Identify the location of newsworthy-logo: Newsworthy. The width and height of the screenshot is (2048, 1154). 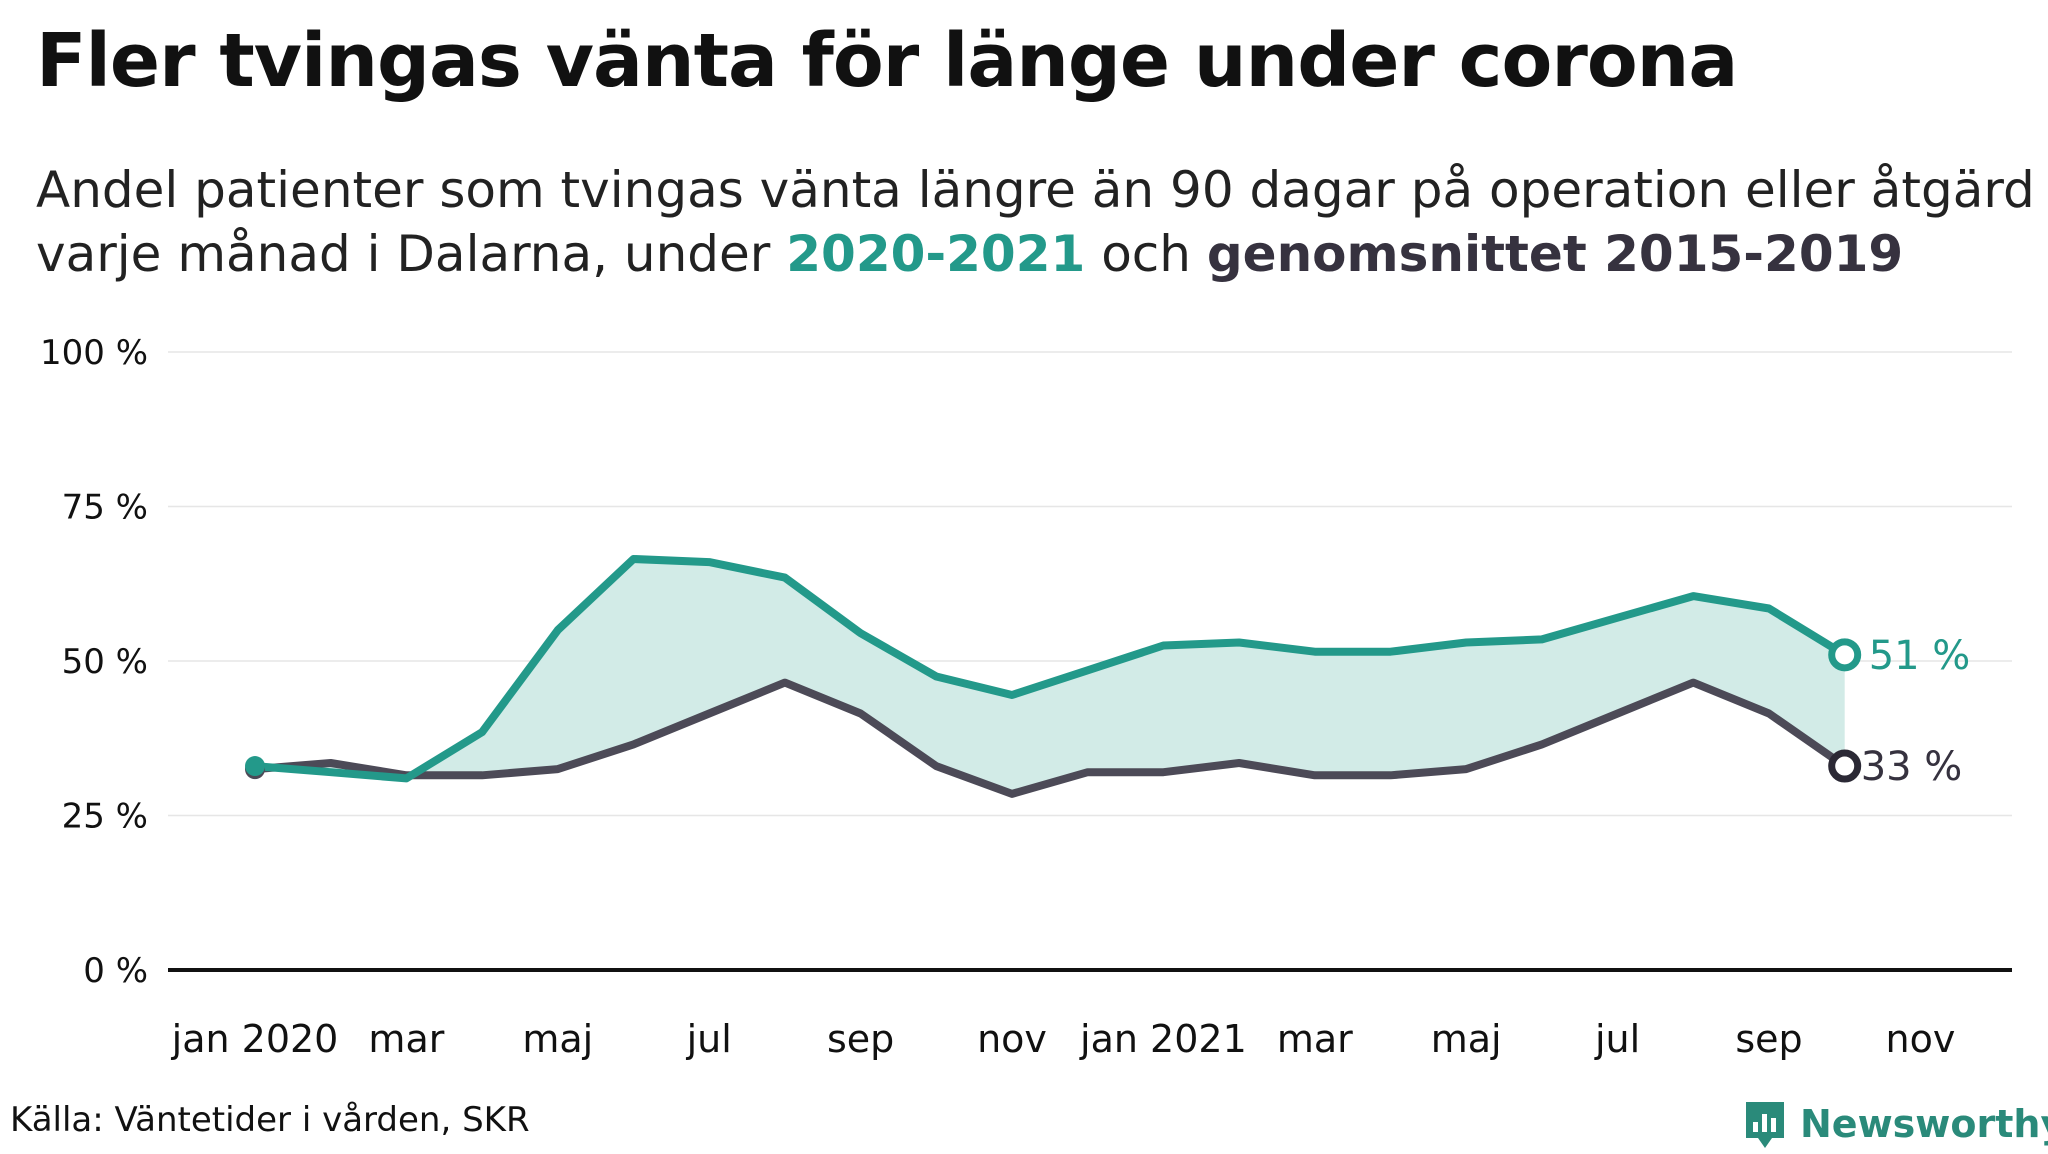
(1895, 1124).